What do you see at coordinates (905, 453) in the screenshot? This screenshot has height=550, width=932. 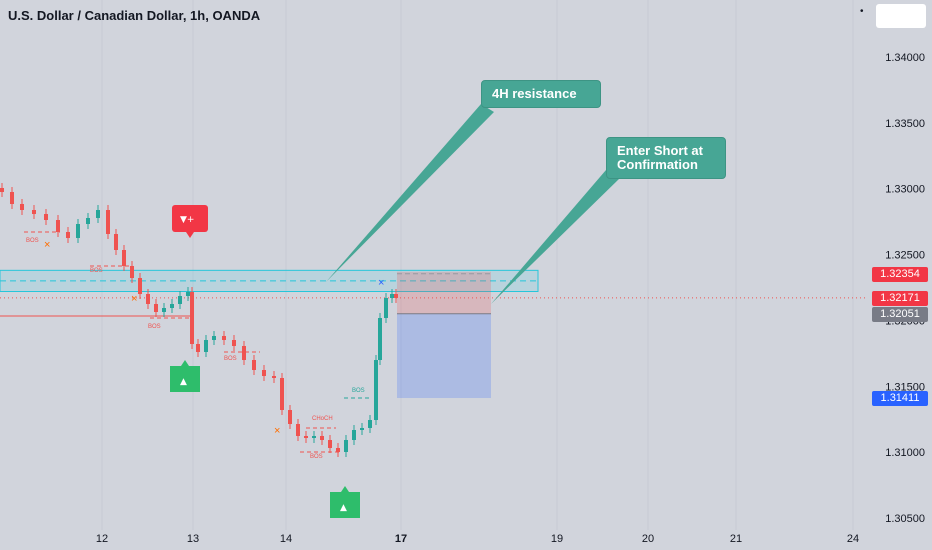 I see `y-tick-label: 1.31000` at bounding box center [905, 453].